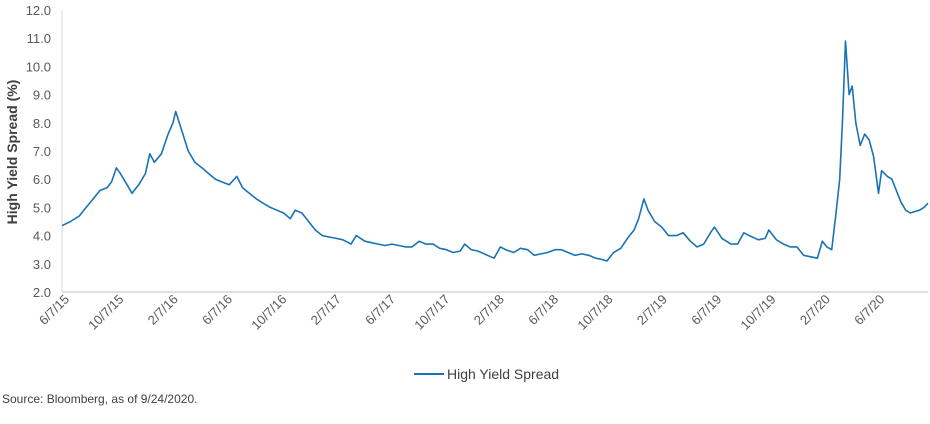 The height and width of the screenshot is (424, 930). I want to click on x-tick-label: 10/7/18, so click(594, 312).